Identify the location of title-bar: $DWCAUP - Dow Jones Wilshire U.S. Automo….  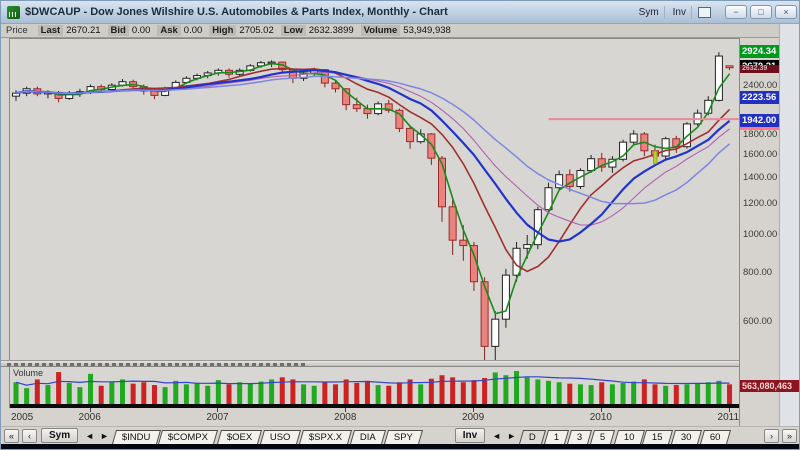
(400, 12).